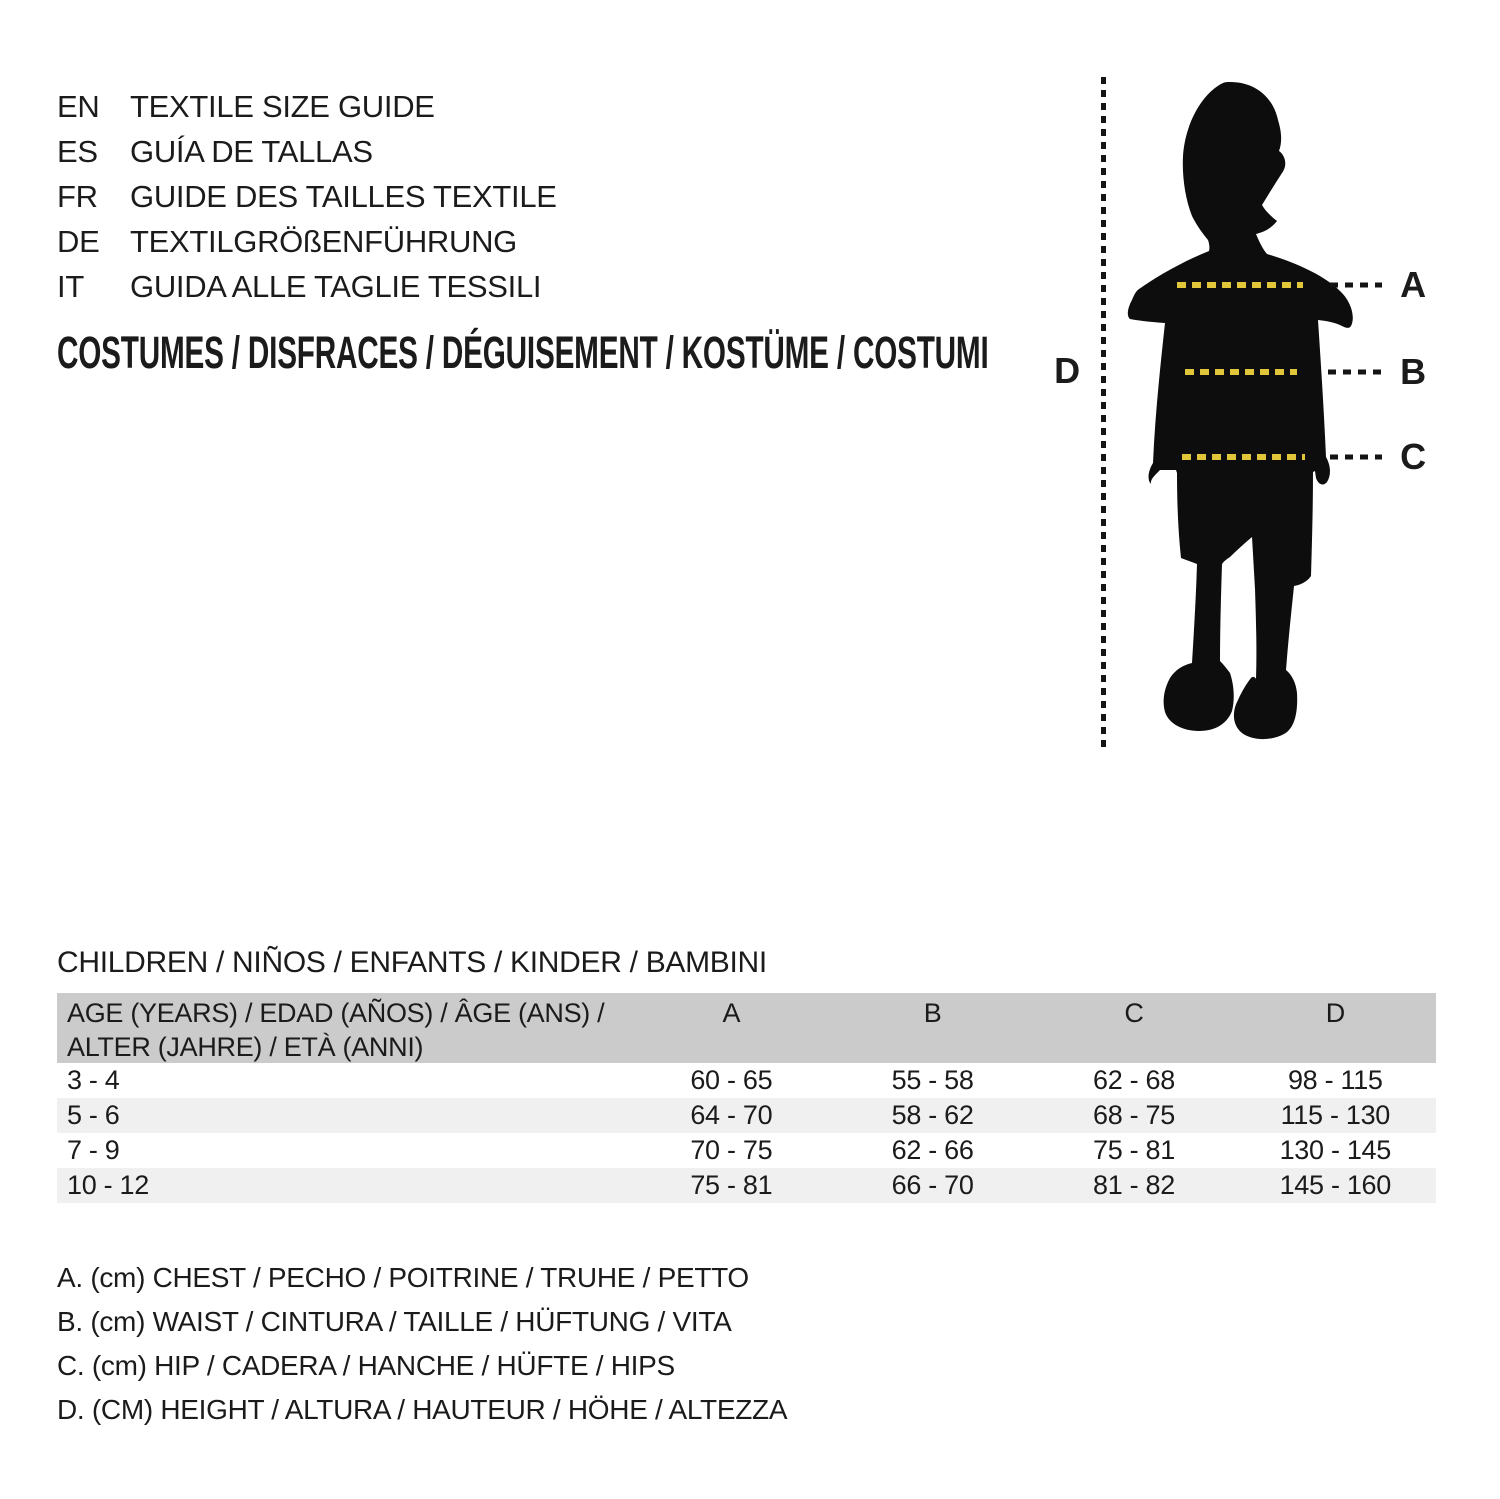  I want to click on language-row-es: ES GUÍA DE TALLAS, so click(307, 151).